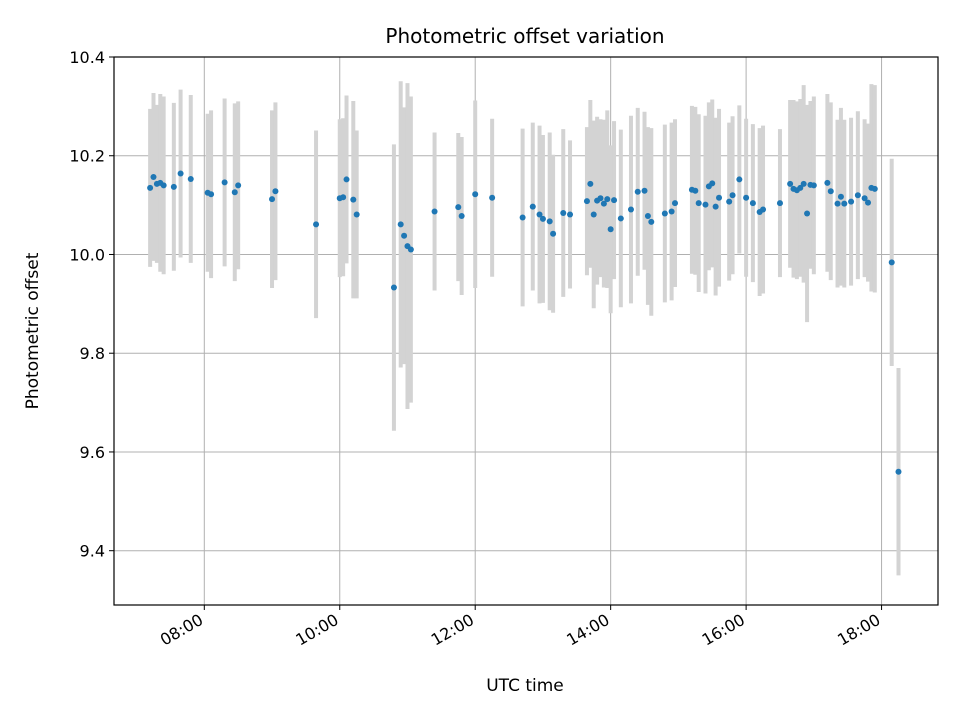 The height and width of the screenshot is (720, 960). What do you see at coordinates (87, 57) in the screenshot?
I see `y-tick-label: 10.4` at bounding box center [87, 57].